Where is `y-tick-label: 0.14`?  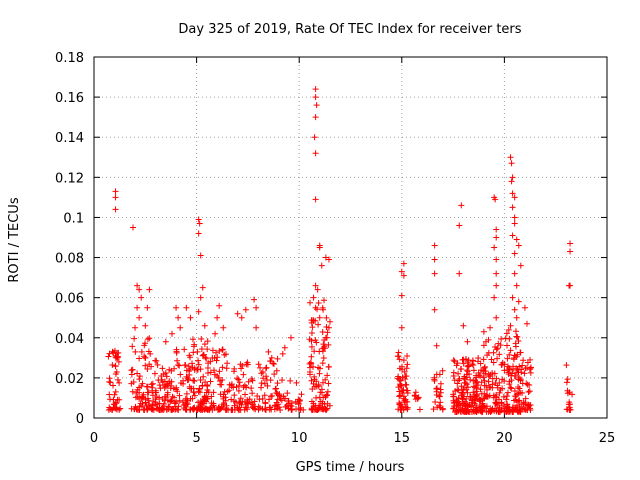
y-tick-label: 0.14 is located at coordinates (69, 138).